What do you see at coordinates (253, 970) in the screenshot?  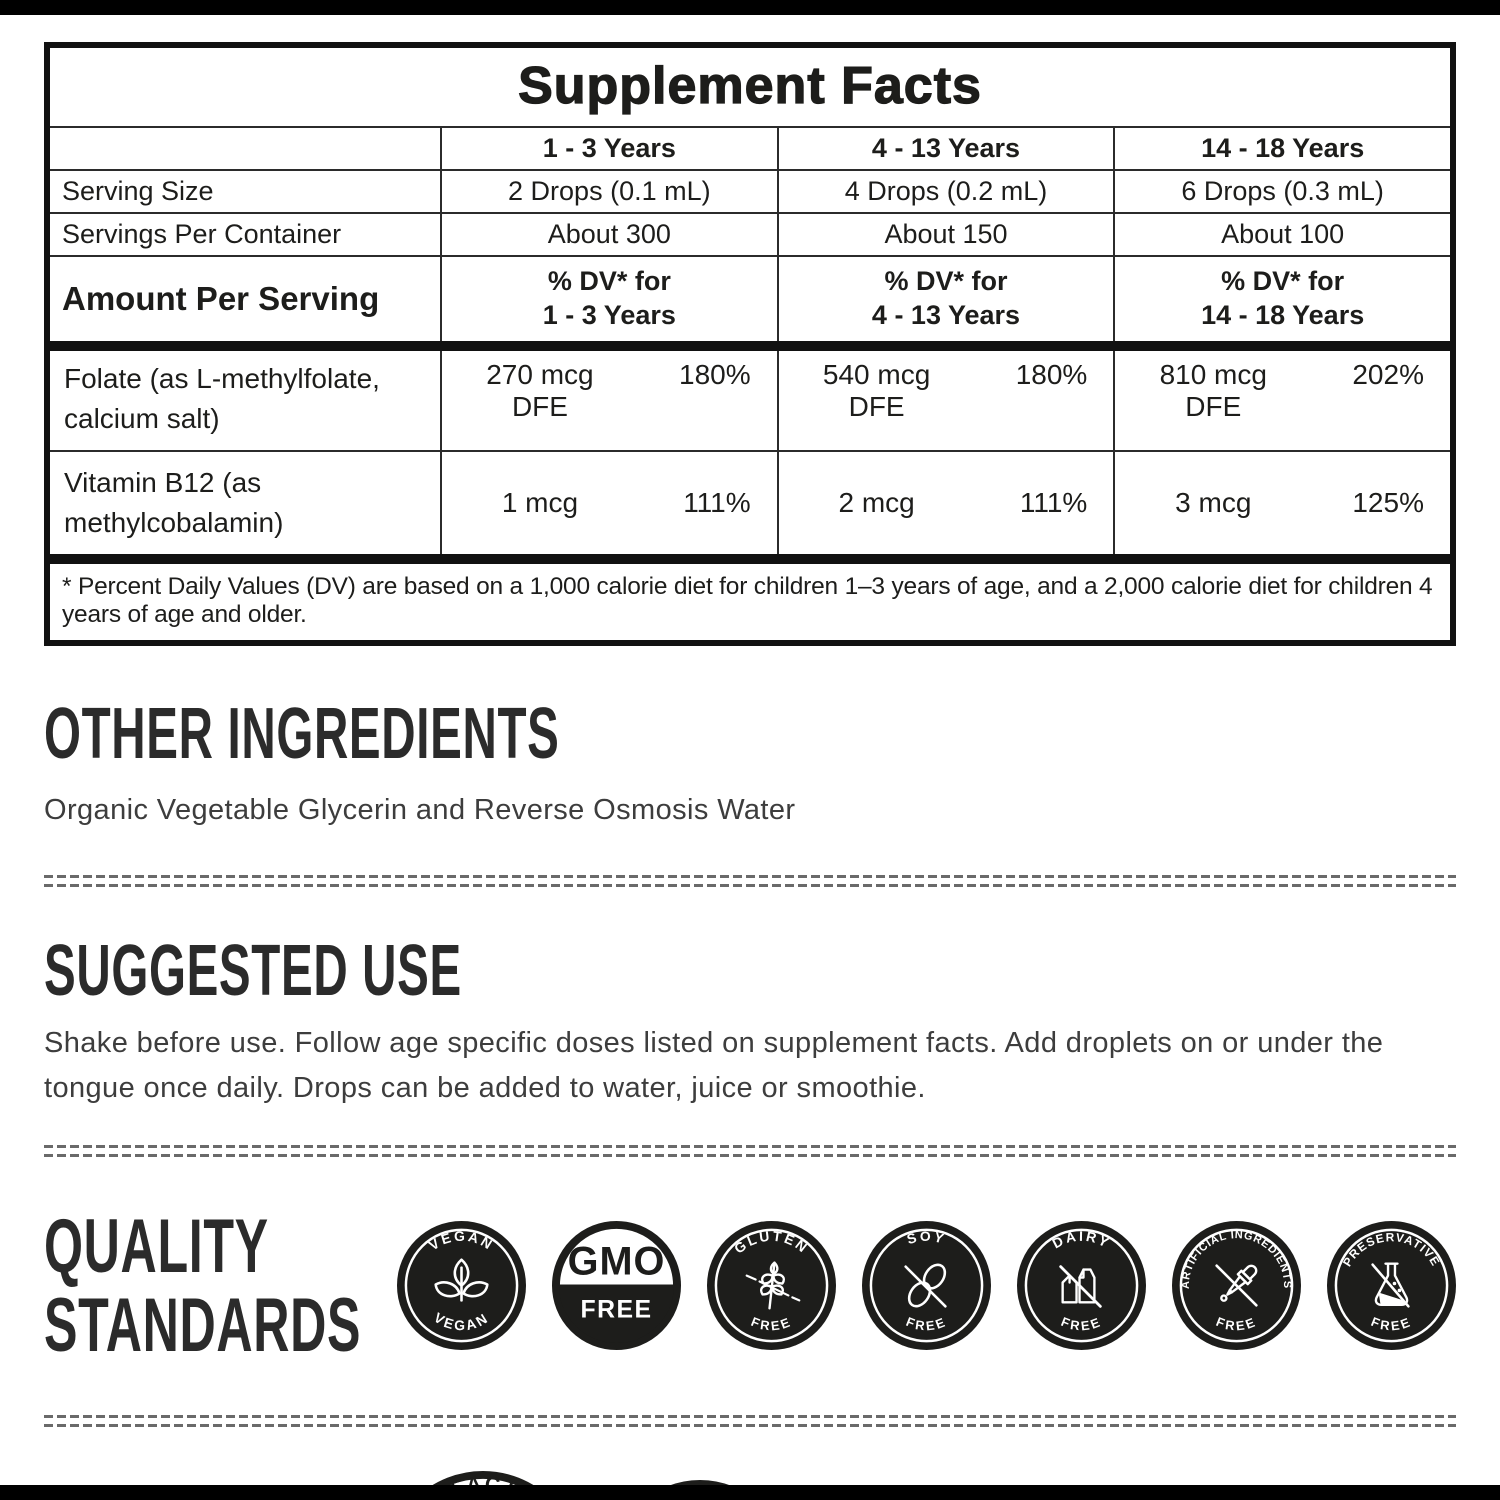 I see `suggested-use-heading: SUGGESTED USE` at bounding box center [253, 970].